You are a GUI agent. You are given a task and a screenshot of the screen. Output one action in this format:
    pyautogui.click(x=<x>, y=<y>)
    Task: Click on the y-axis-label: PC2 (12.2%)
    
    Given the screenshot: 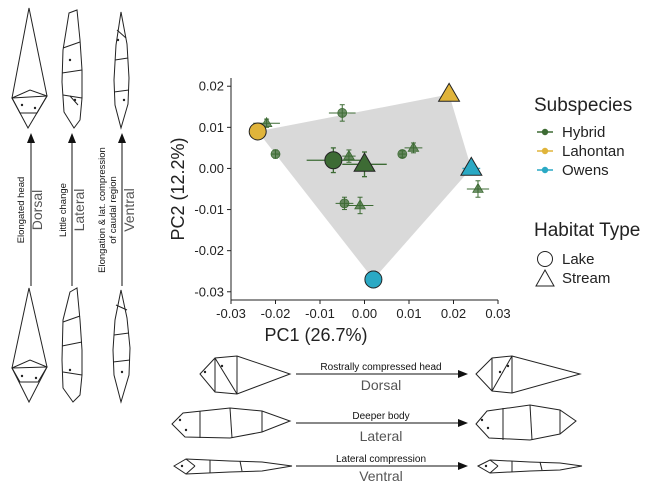 What is the action you would take?
    pyautogui.click(x=178, y=188)
    